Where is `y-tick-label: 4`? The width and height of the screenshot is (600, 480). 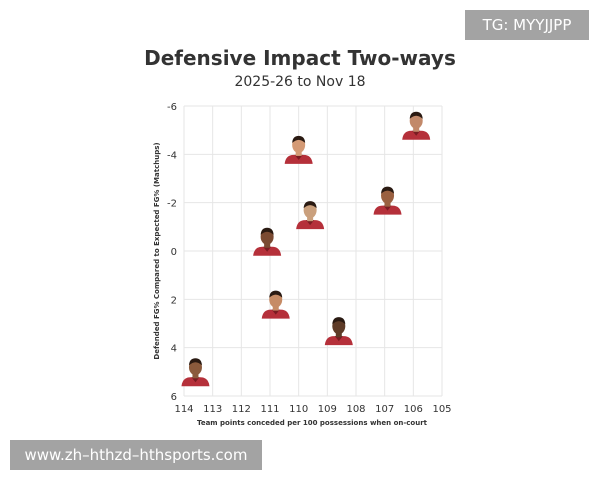
y-tick-label: 4 is located at coordinates (174, 349).